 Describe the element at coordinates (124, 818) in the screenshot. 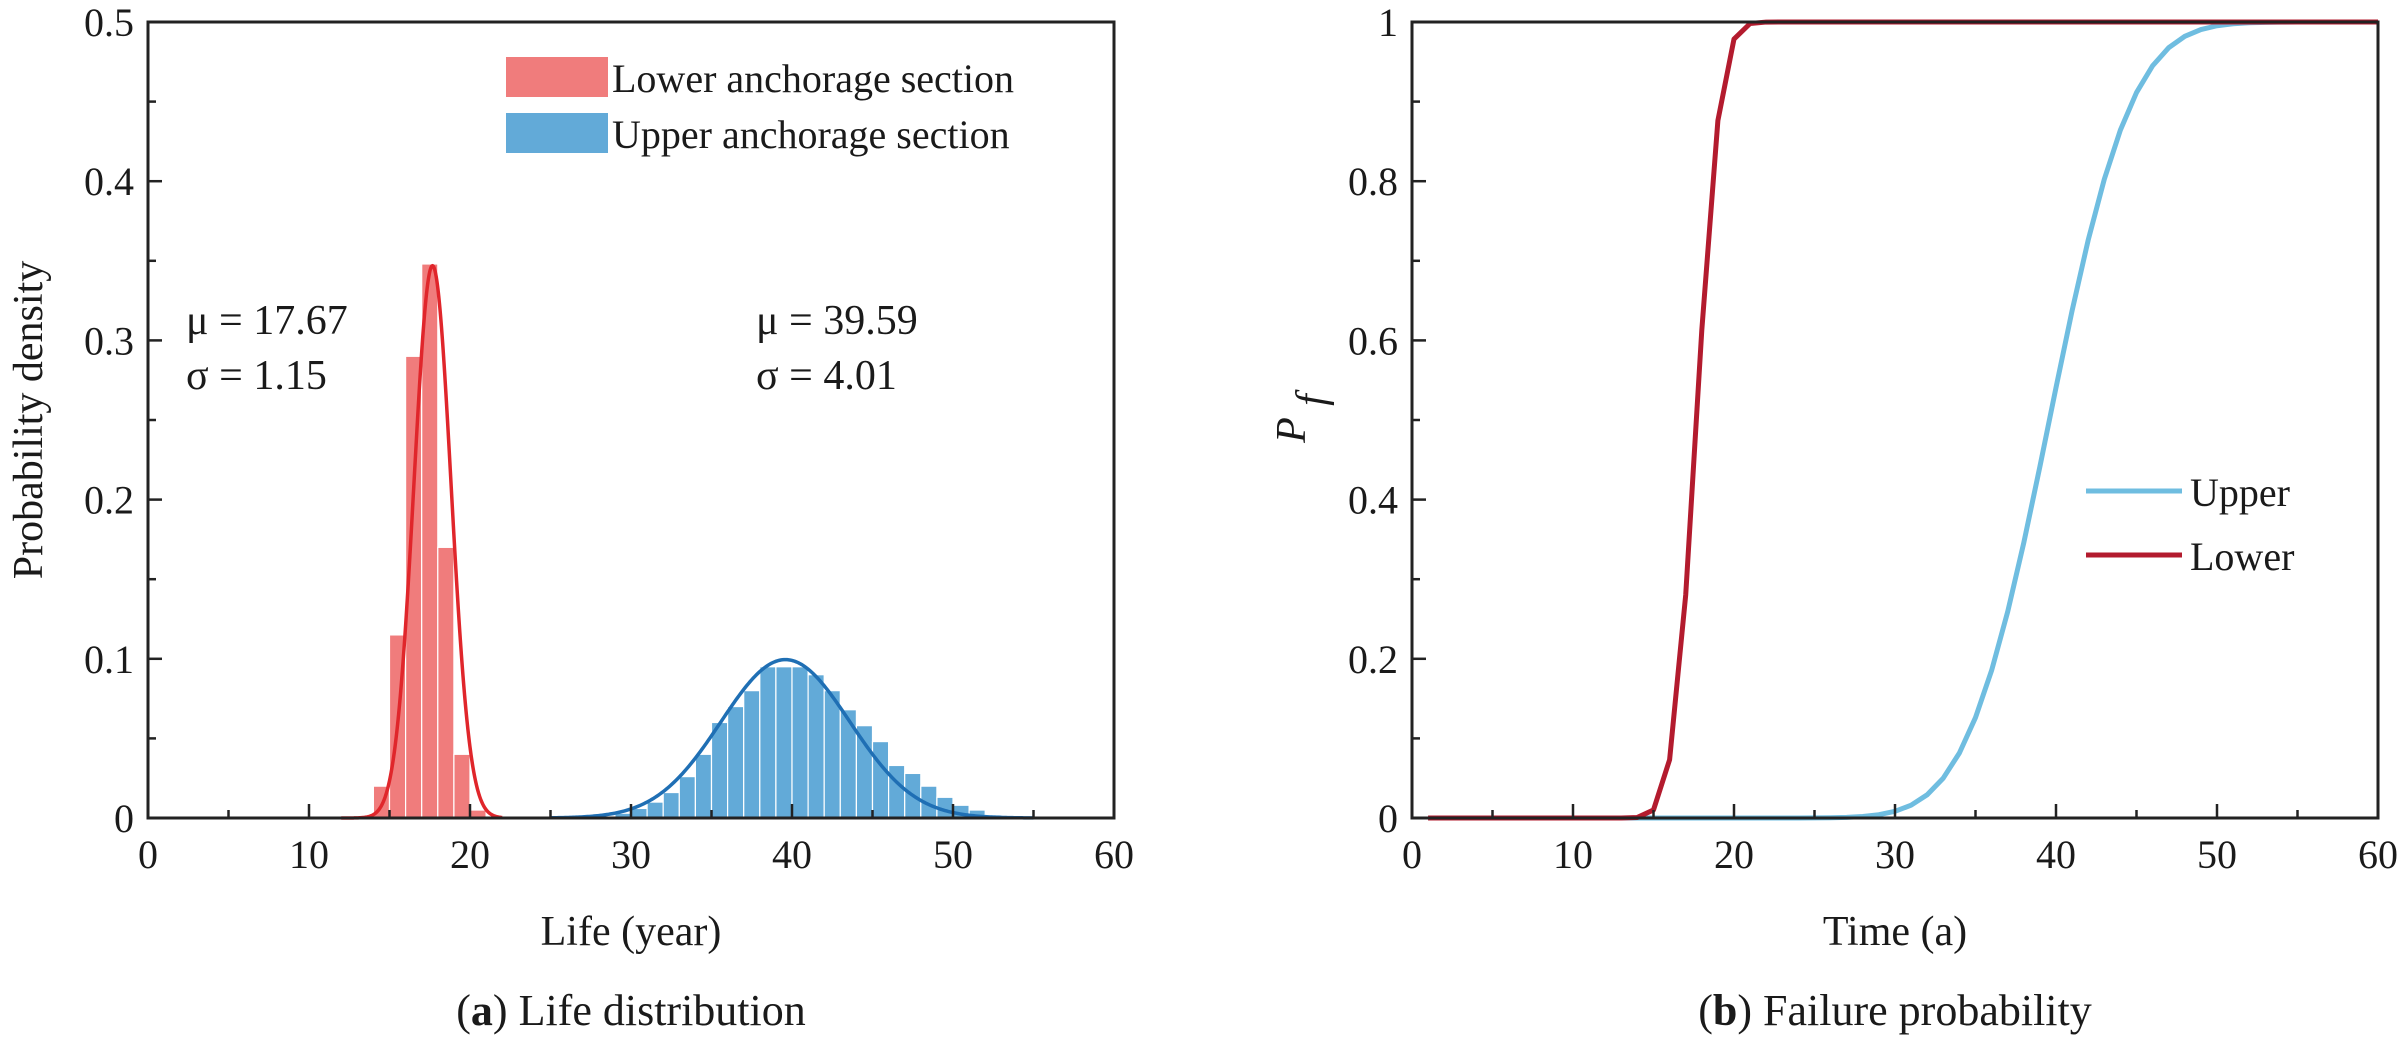

I see `panel-a-y-tick-label: 0` at that location.